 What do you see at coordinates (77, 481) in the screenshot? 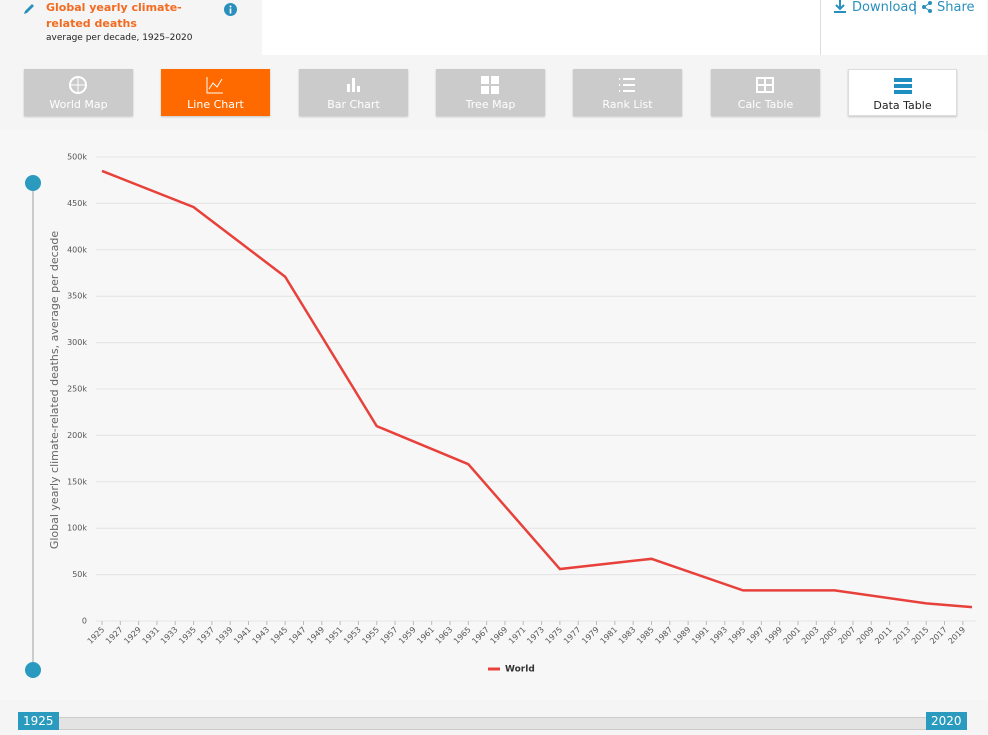
I see `y-tick-label: 150k` at bounding box center [77, 481].